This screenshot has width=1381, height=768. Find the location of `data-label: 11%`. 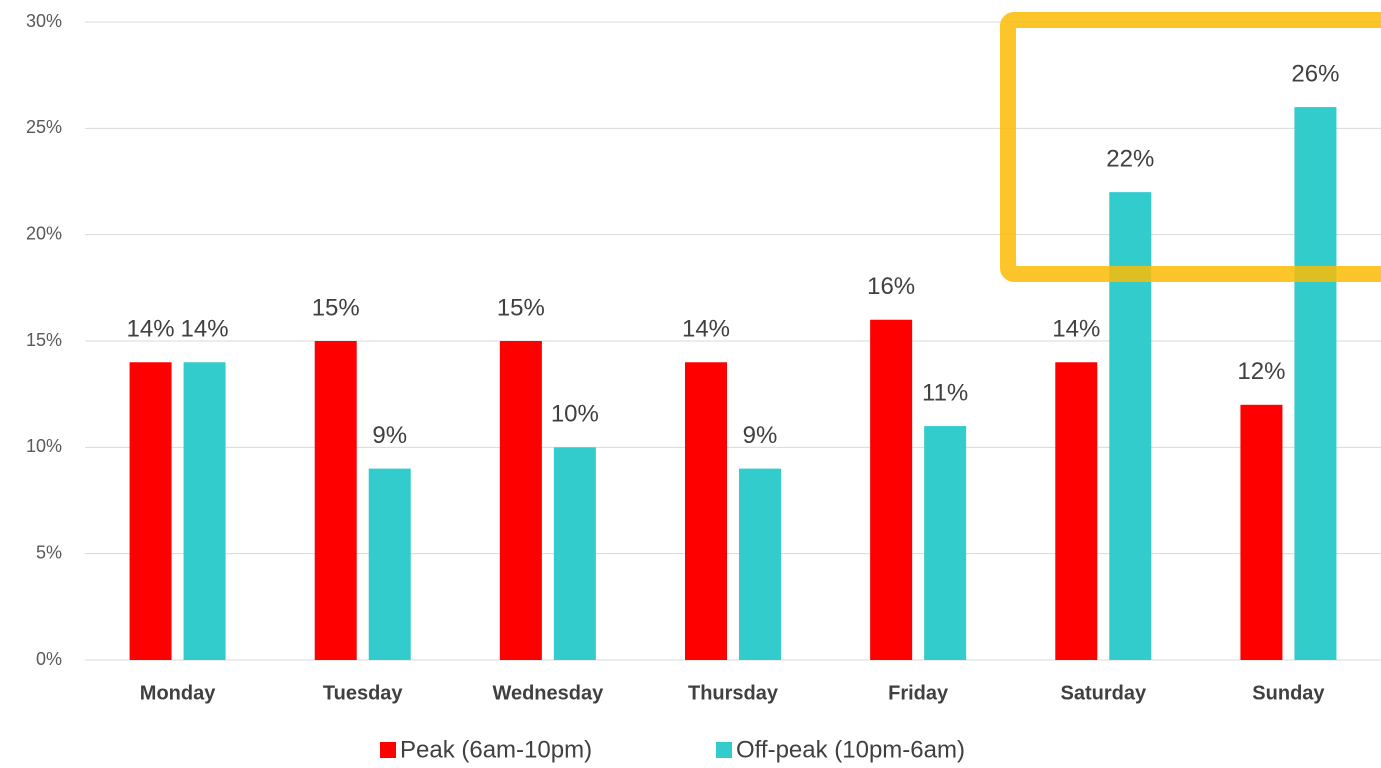

data-label: 11% is located at coordinates (945, 392).